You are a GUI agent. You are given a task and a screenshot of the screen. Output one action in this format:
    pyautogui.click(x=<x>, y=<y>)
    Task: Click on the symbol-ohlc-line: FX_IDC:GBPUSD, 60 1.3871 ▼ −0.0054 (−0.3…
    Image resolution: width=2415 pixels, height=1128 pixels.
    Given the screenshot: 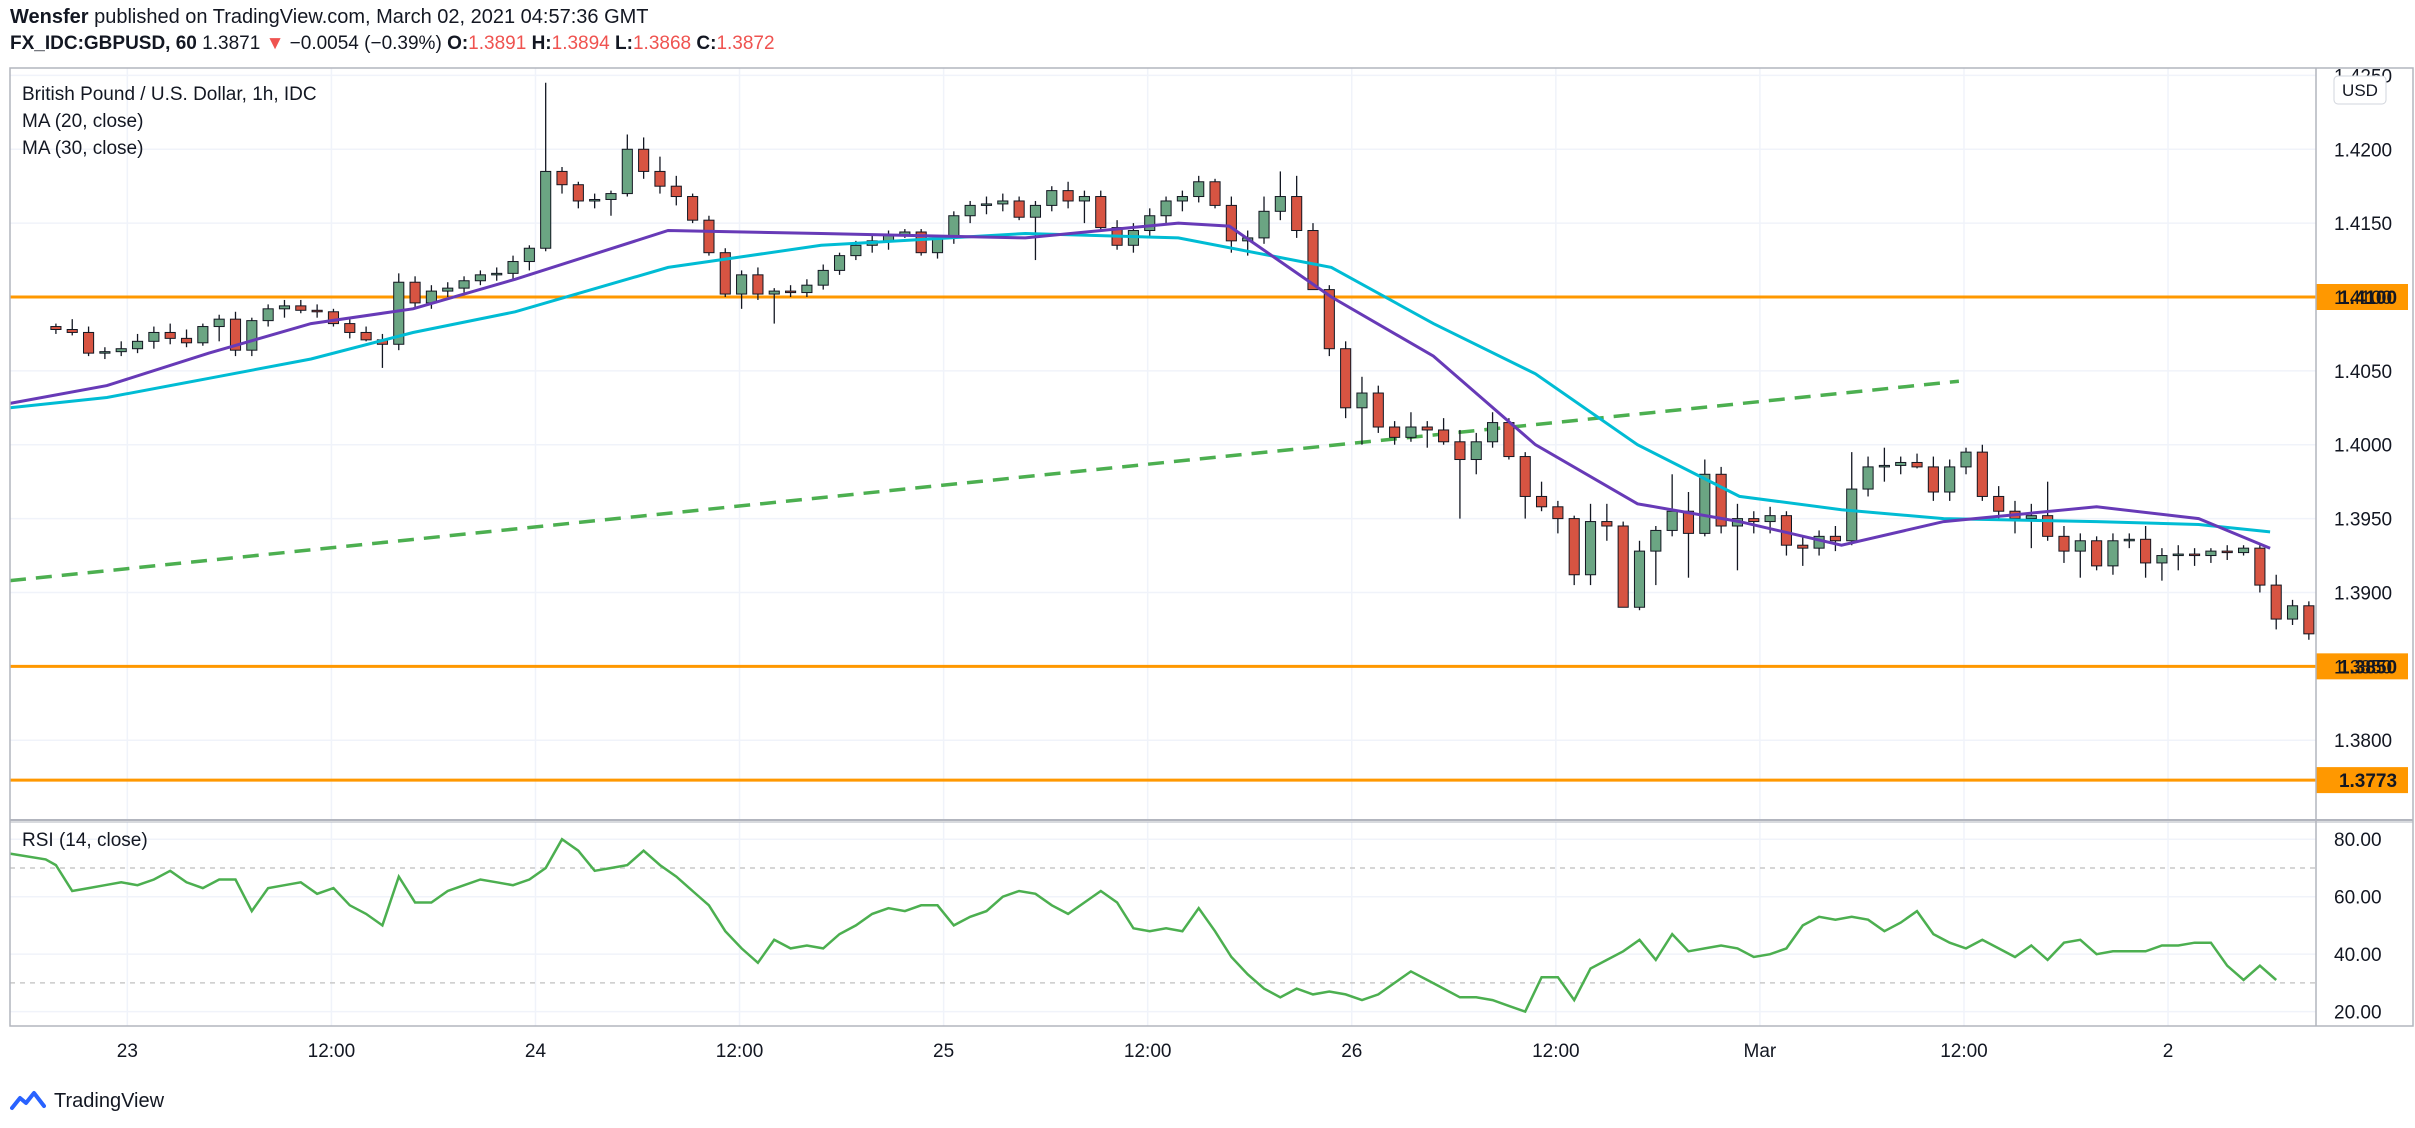 What is the action you would take?
    pyautogui.click(x=392, y=44)
    